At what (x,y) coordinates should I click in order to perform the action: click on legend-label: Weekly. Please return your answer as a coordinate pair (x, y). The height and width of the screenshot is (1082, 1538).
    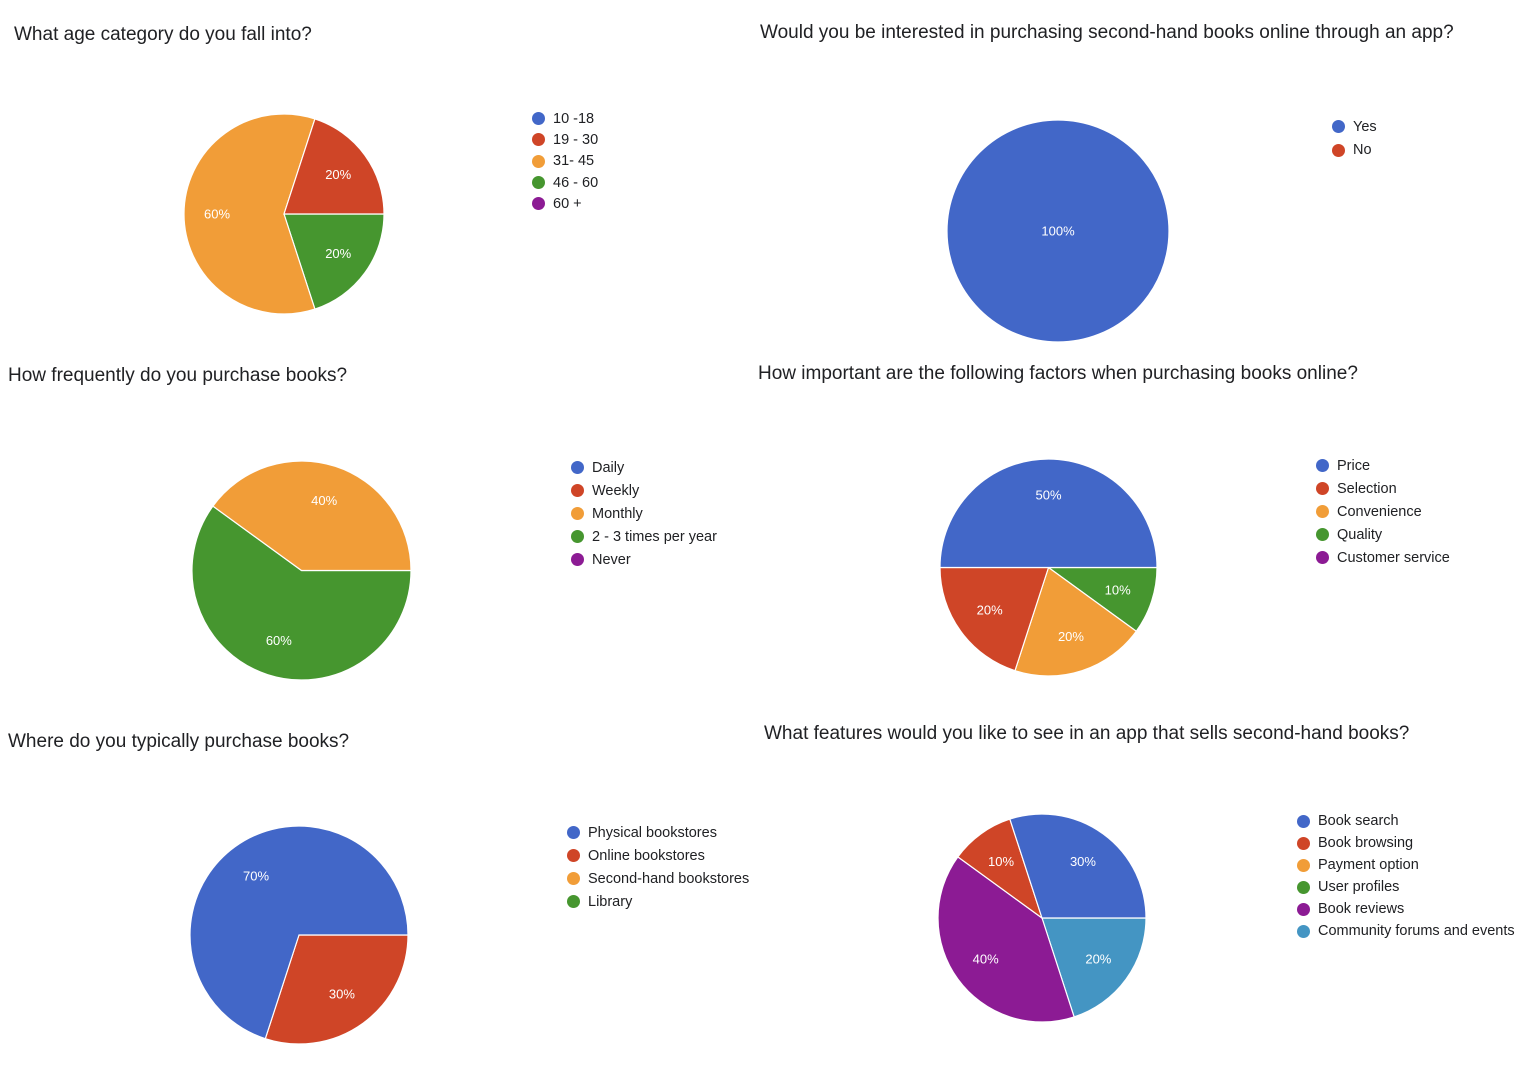
    Looking at the image, I should click on (616, 490).